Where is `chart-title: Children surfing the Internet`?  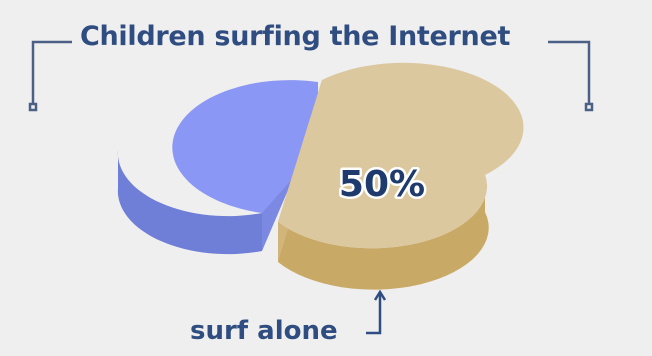
chart-title: Children surfing the Internet is located at coordinates (295, 36).